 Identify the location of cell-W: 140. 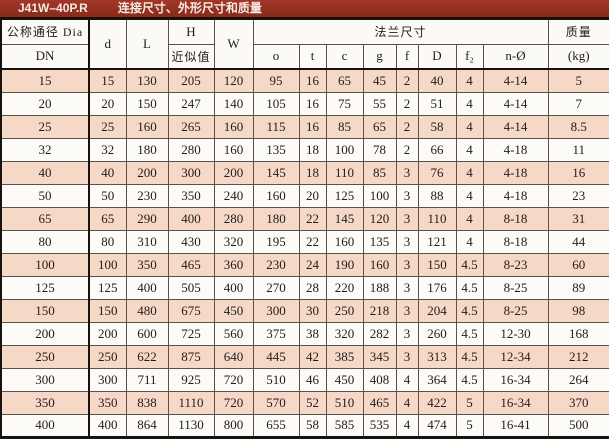
(233, 103).